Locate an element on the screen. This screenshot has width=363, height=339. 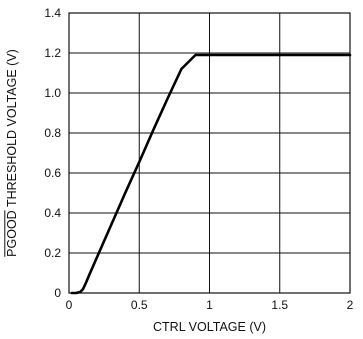
y-axis-ticks: 0 0.2 0.4 0.6 0.8 1.0 1.2 1.4 is located at coordinates (52, 153).